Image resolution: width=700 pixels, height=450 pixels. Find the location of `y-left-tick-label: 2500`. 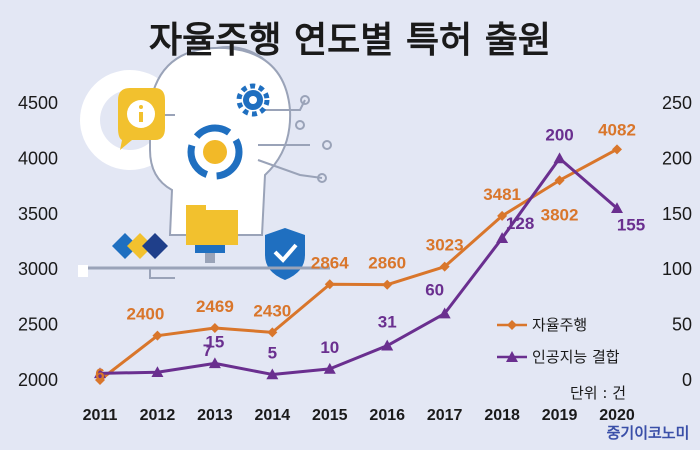

y-left-tick-label: 2500 is located at coordinates (38, 325).